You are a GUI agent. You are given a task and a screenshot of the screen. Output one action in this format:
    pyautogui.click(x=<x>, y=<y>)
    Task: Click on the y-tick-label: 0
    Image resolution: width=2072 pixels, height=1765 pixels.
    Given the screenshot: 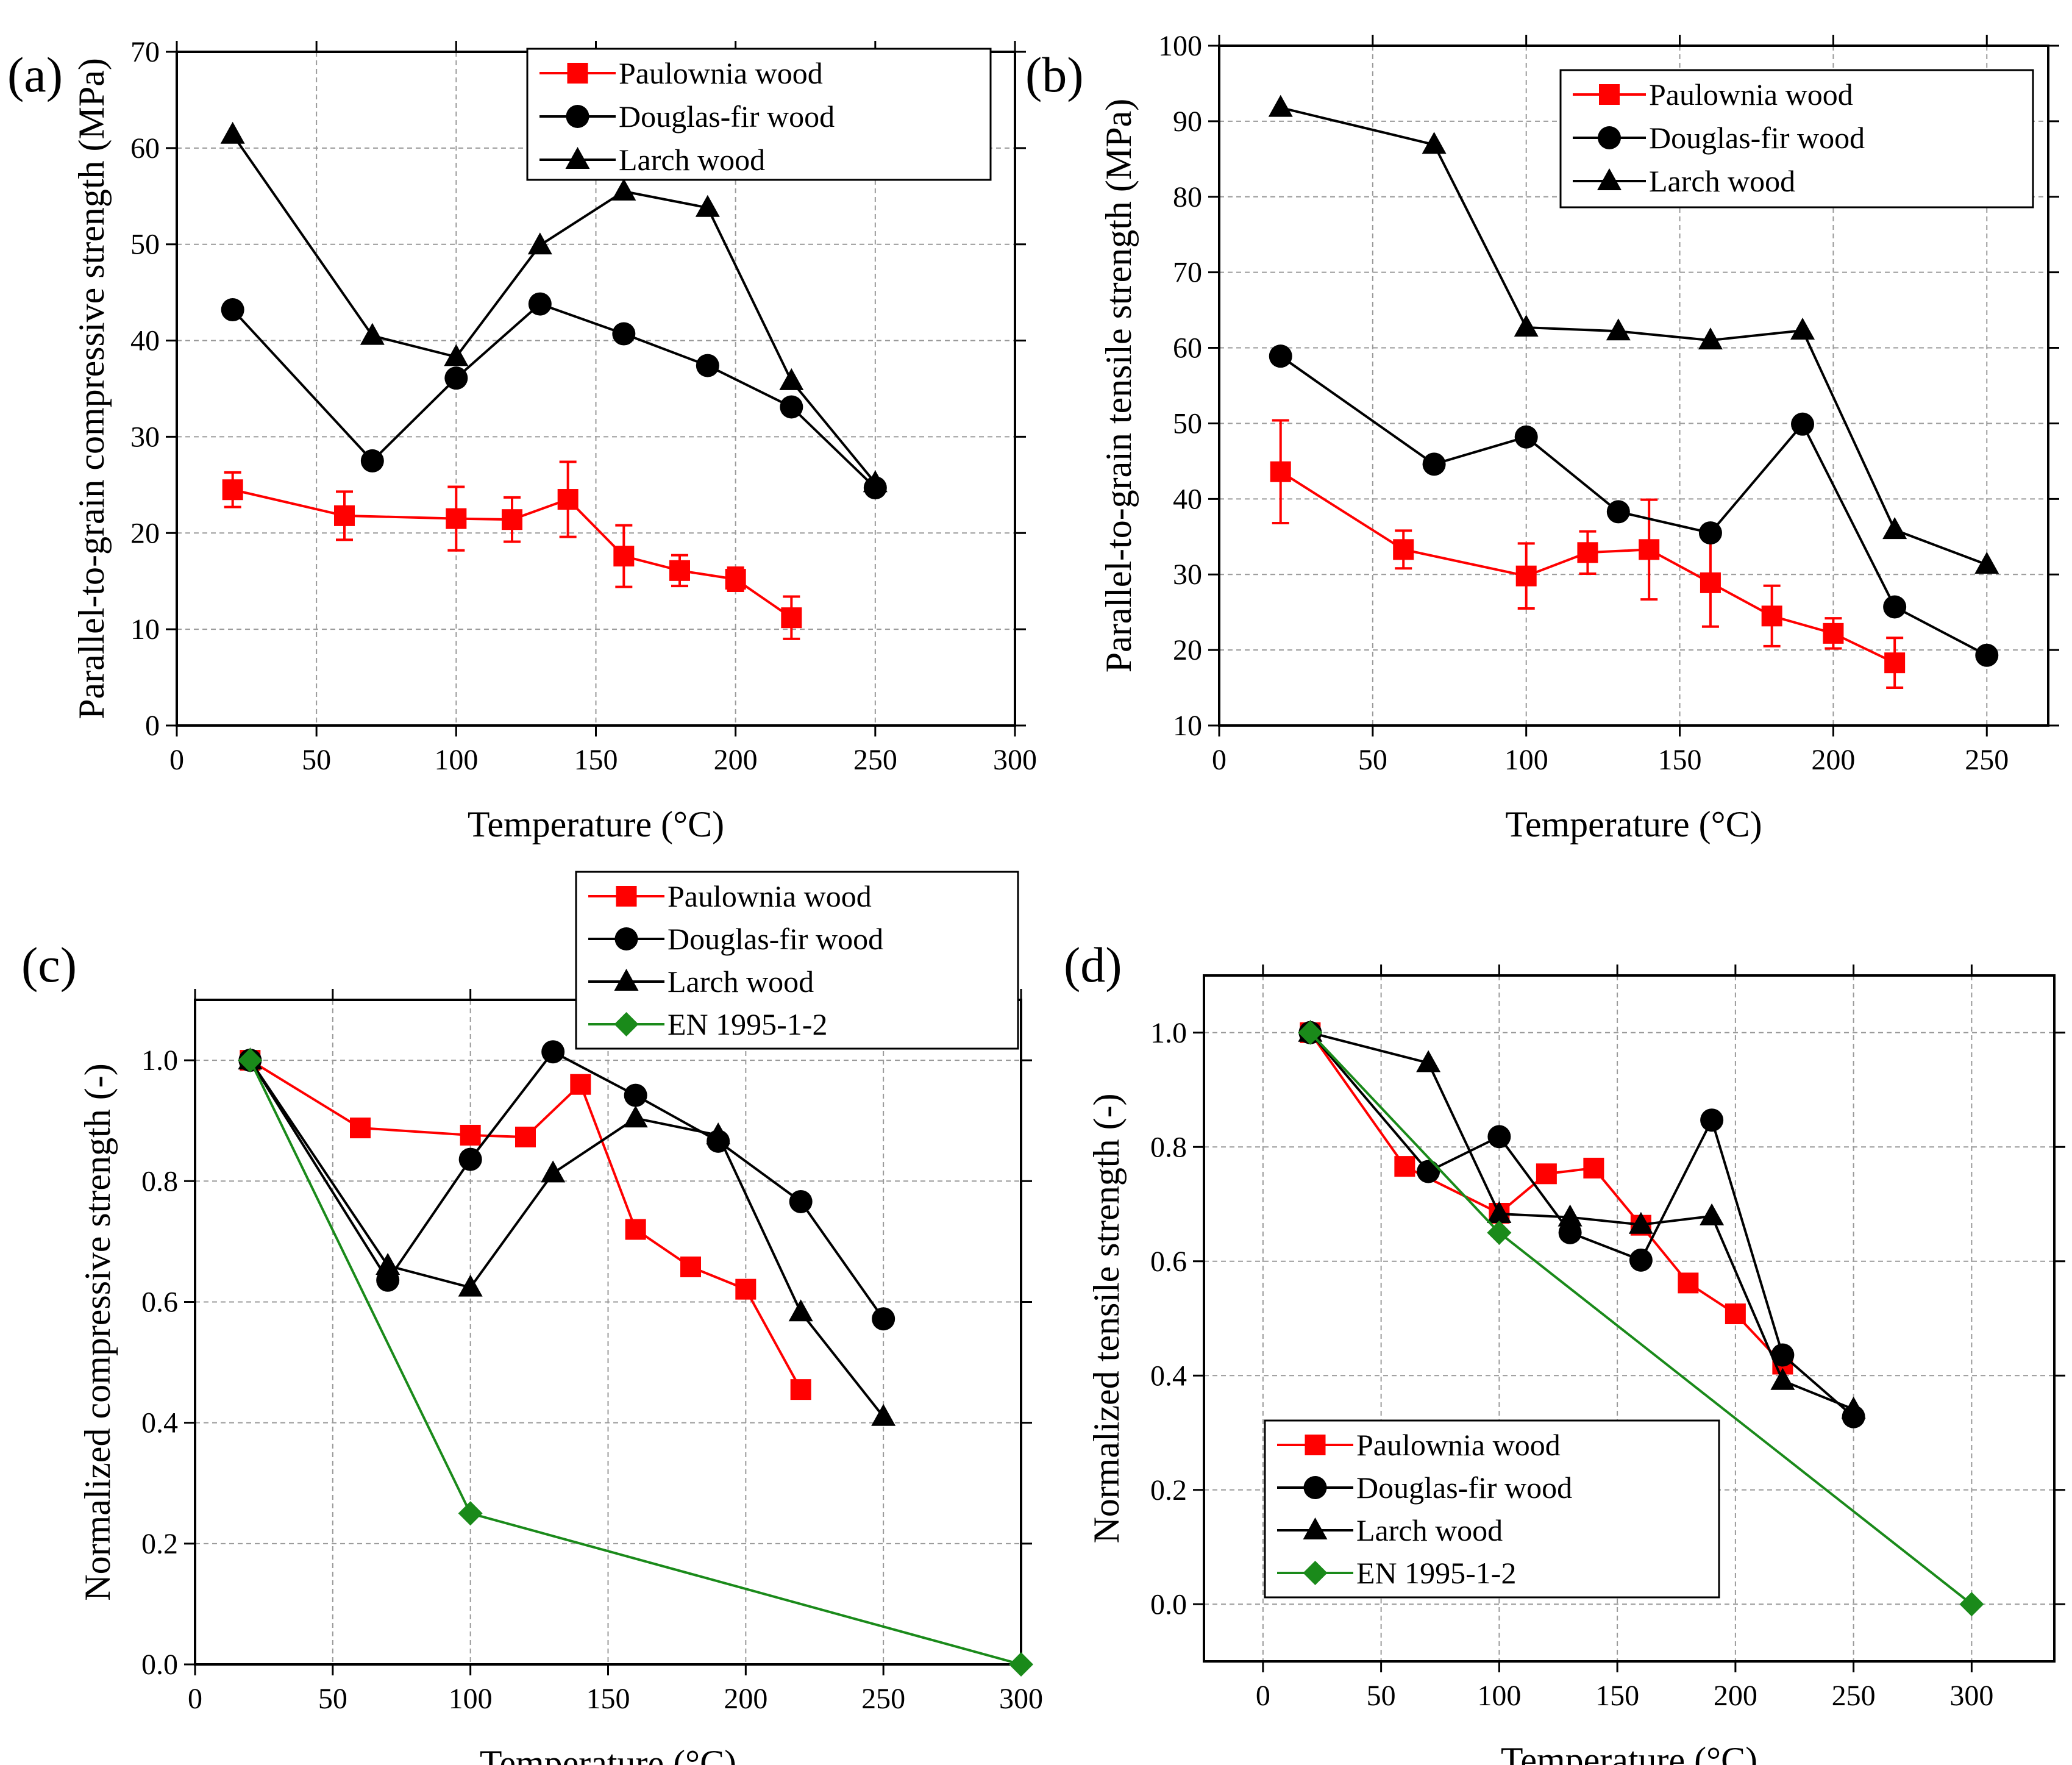 What is the action you would take?
    pyautogui.click(x=152, y=726)
    